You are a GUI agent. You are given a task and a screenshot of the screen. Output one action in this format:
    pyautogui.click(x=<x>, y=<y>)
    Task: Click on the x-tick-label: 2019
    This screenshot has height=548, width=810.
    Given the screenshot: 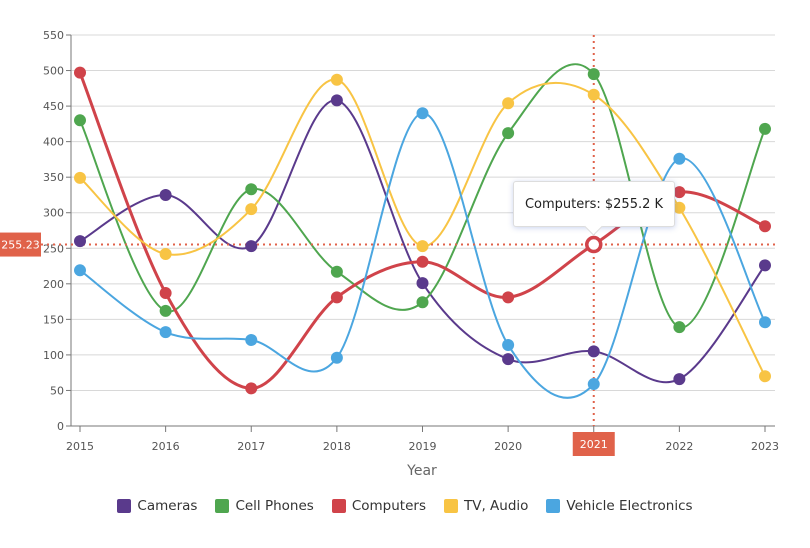 What is the action you would take?
    pyautogui.click(x=423, y=446)
    